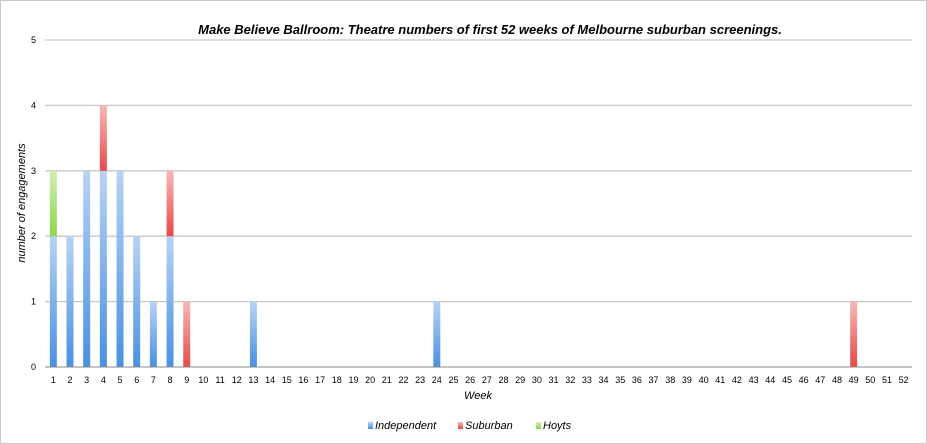  I want to click on x-tick-label: 4, so click(103, 380).